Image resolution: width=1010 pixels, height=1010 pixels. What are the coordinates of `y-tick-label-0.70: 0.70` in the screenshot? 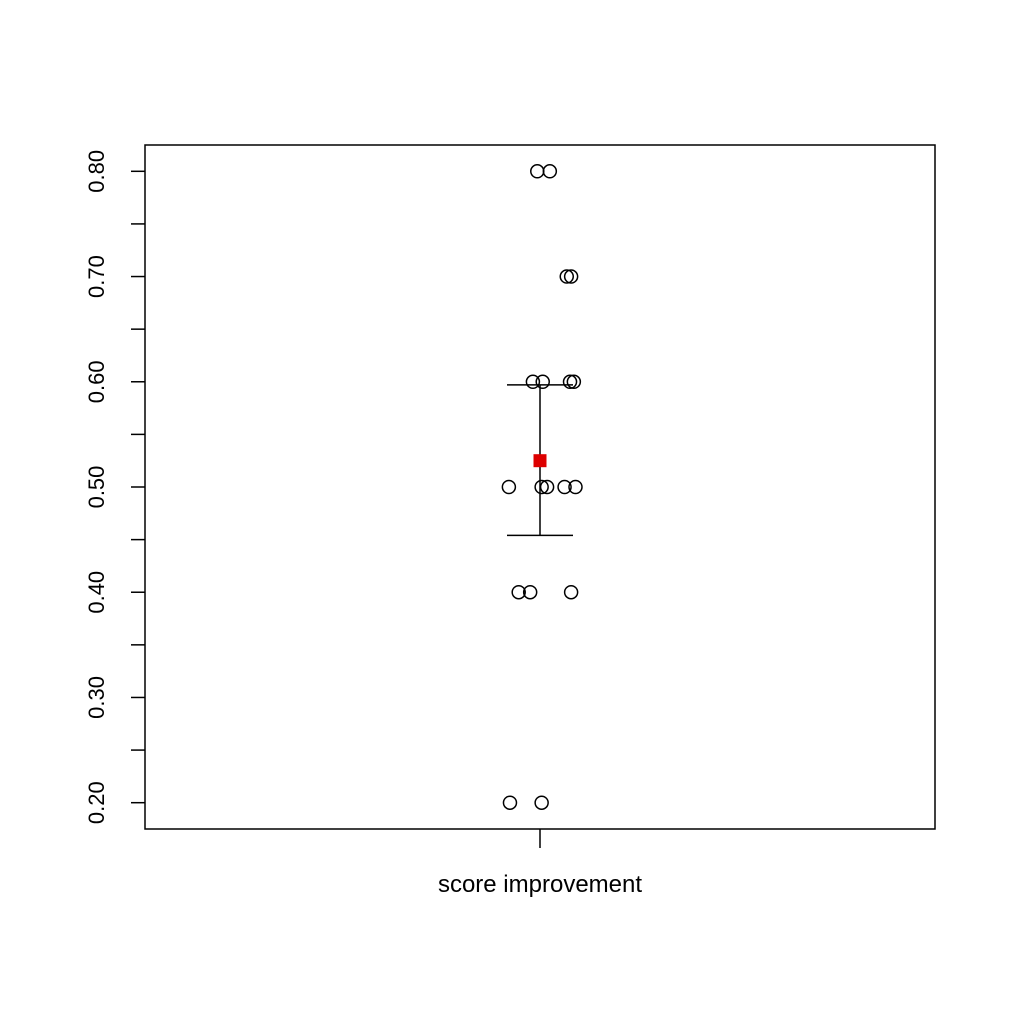 It's located at (96, 276).